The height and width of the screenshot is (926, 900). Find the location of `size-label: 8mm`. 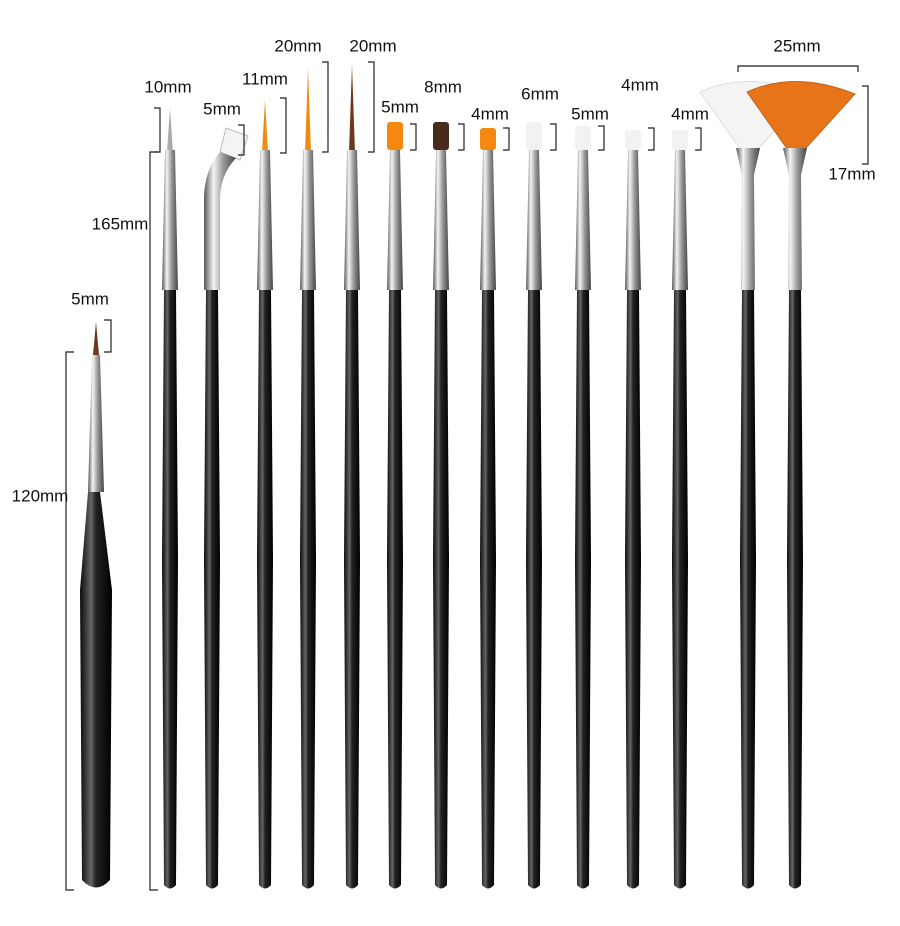

size-label: 8mm is located at coordinates (443, 86).